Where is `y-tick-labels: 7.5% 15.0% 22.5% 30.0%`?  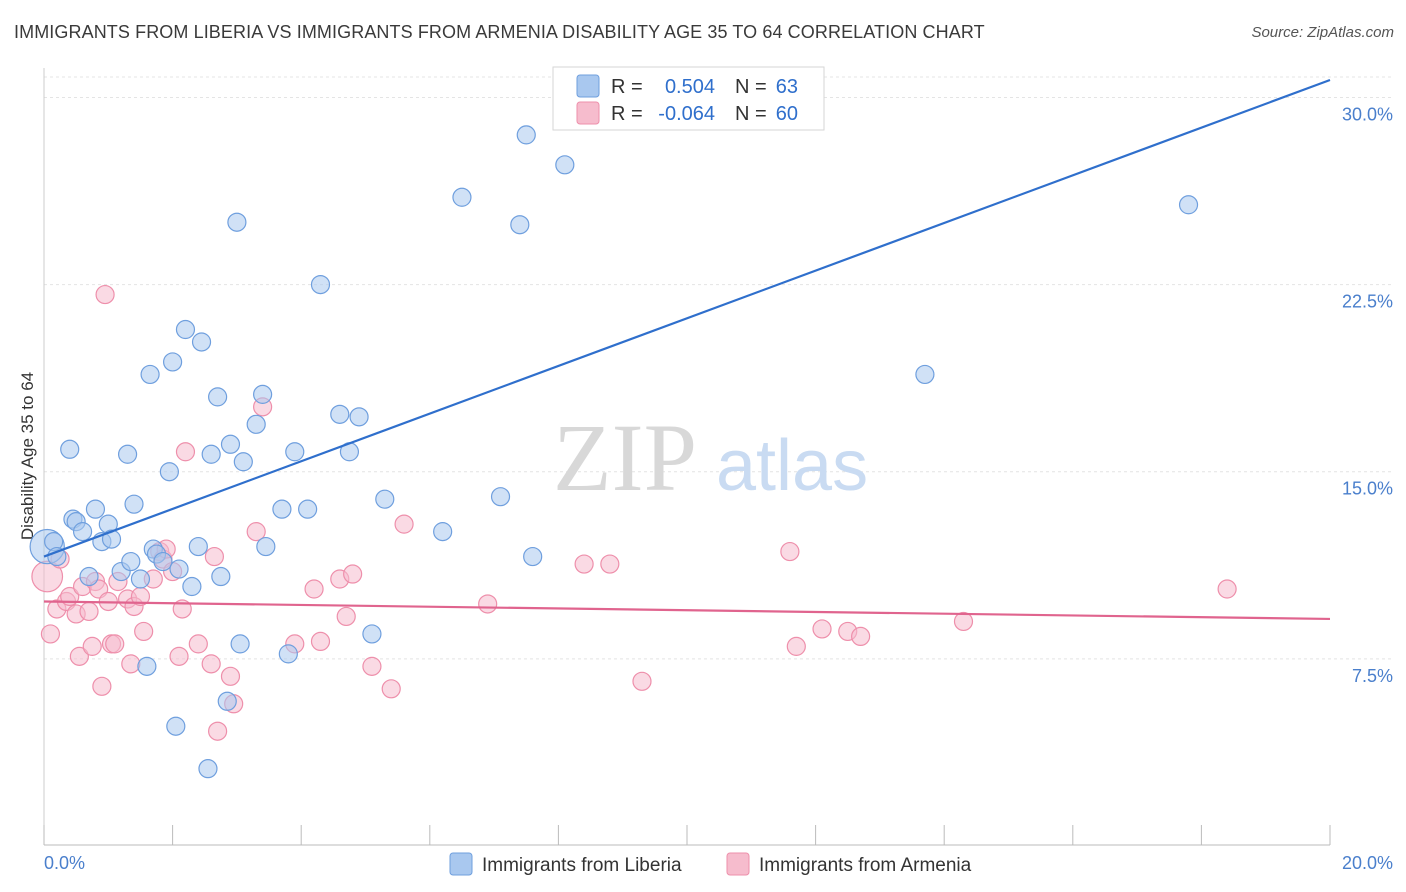
y-tick-labels: 7.5% 15.0% 22.5% 30.0% is located at coordinates (1367, 394).